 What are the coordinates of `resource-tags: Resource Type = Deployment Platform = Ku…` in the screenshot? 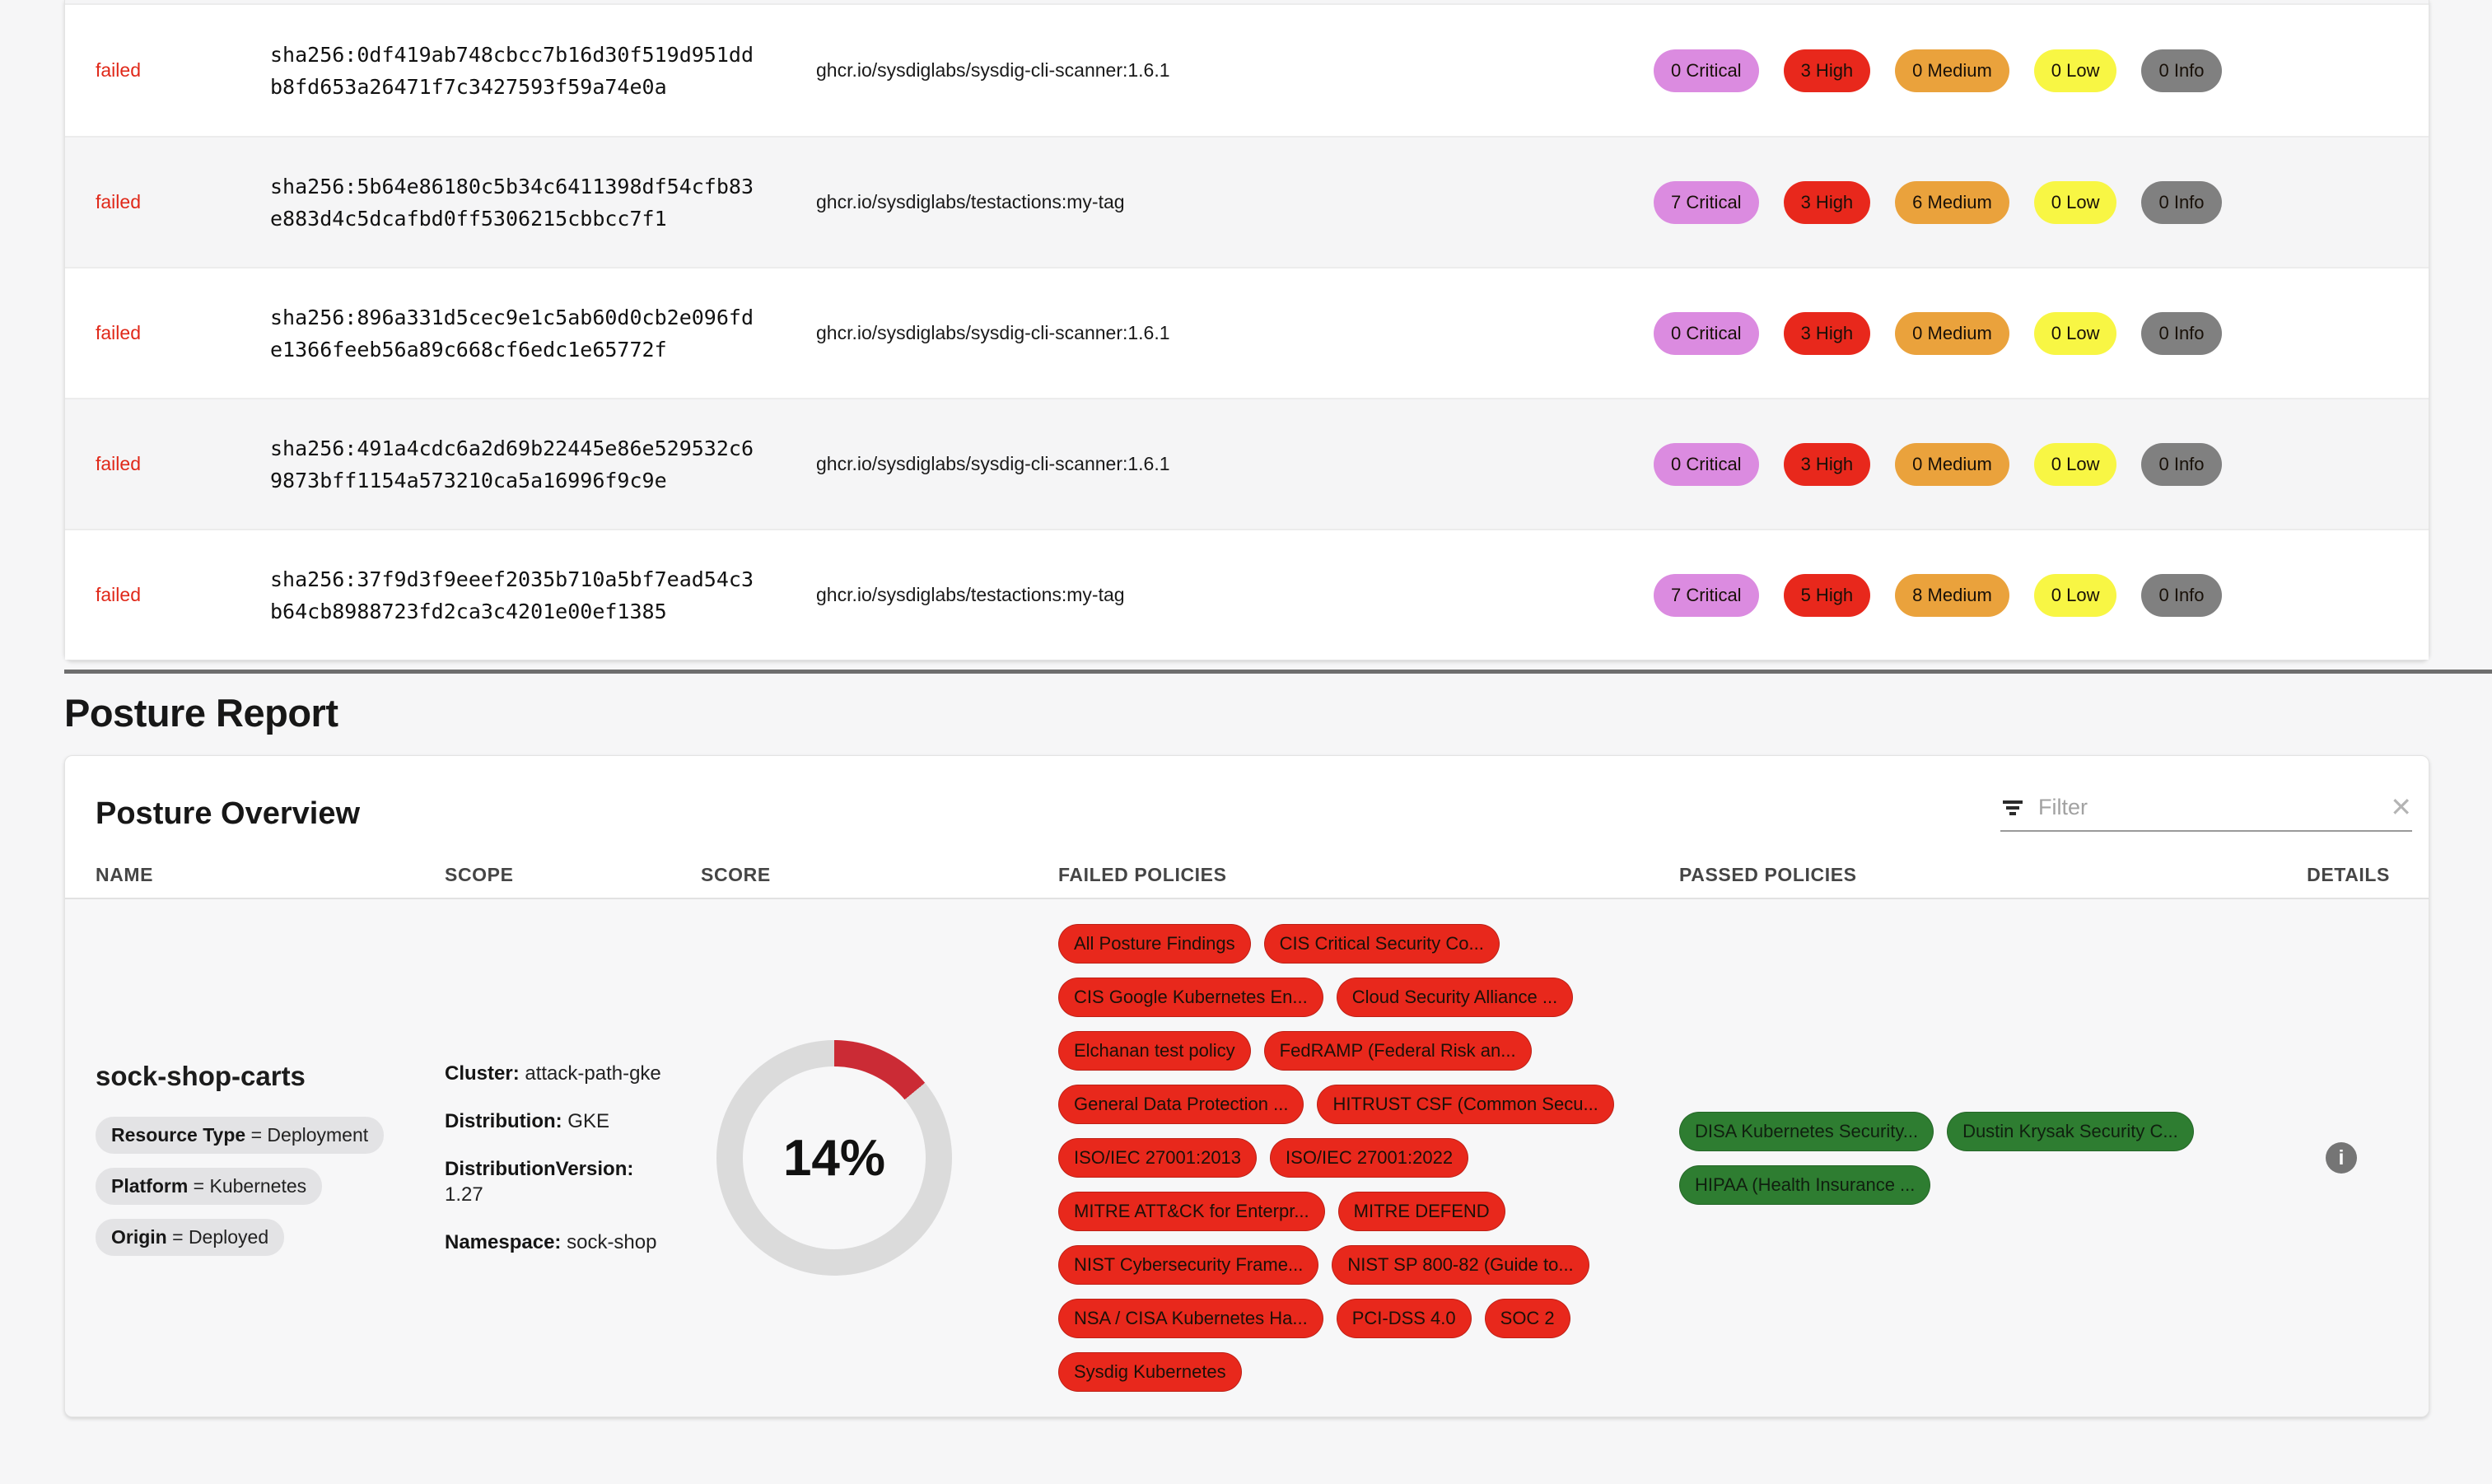 It's located at (270, 1186).